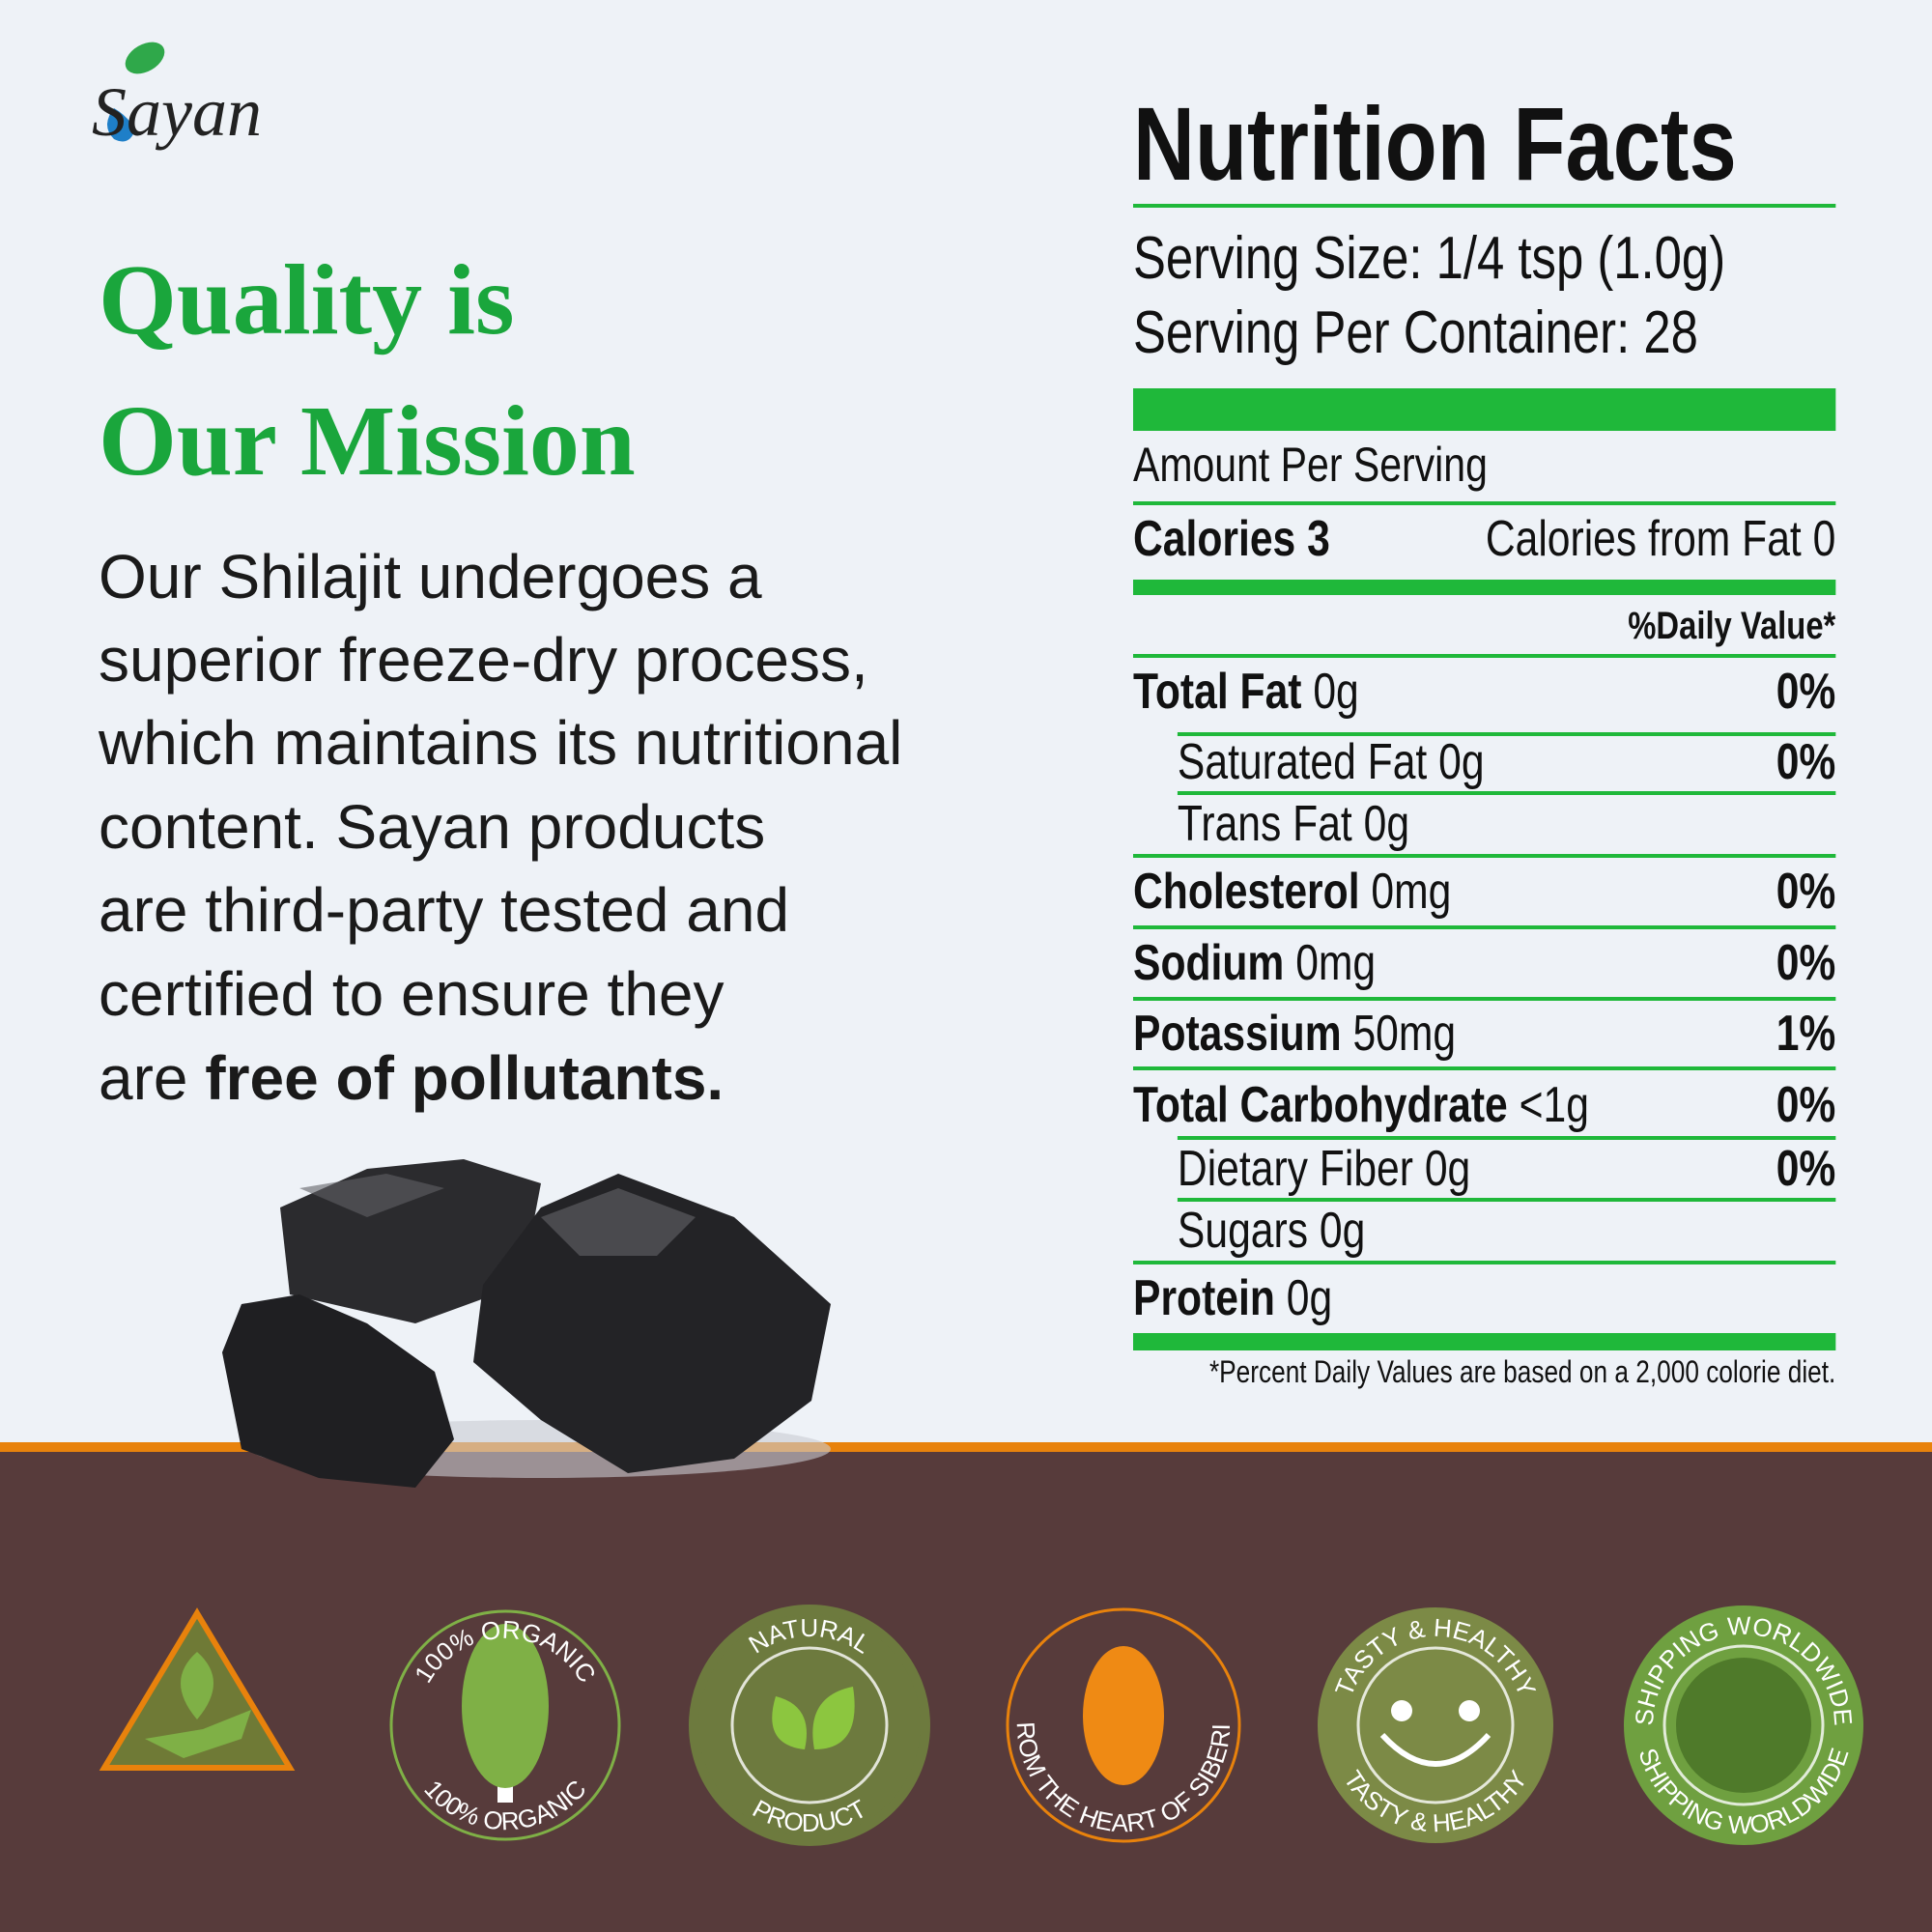 The image size is (1932, 1932). What do you see at coordinates (1237, 1034) in the screenshot?
I see `nutrient-name: Potassium` at bounding box center [1237, 1034].